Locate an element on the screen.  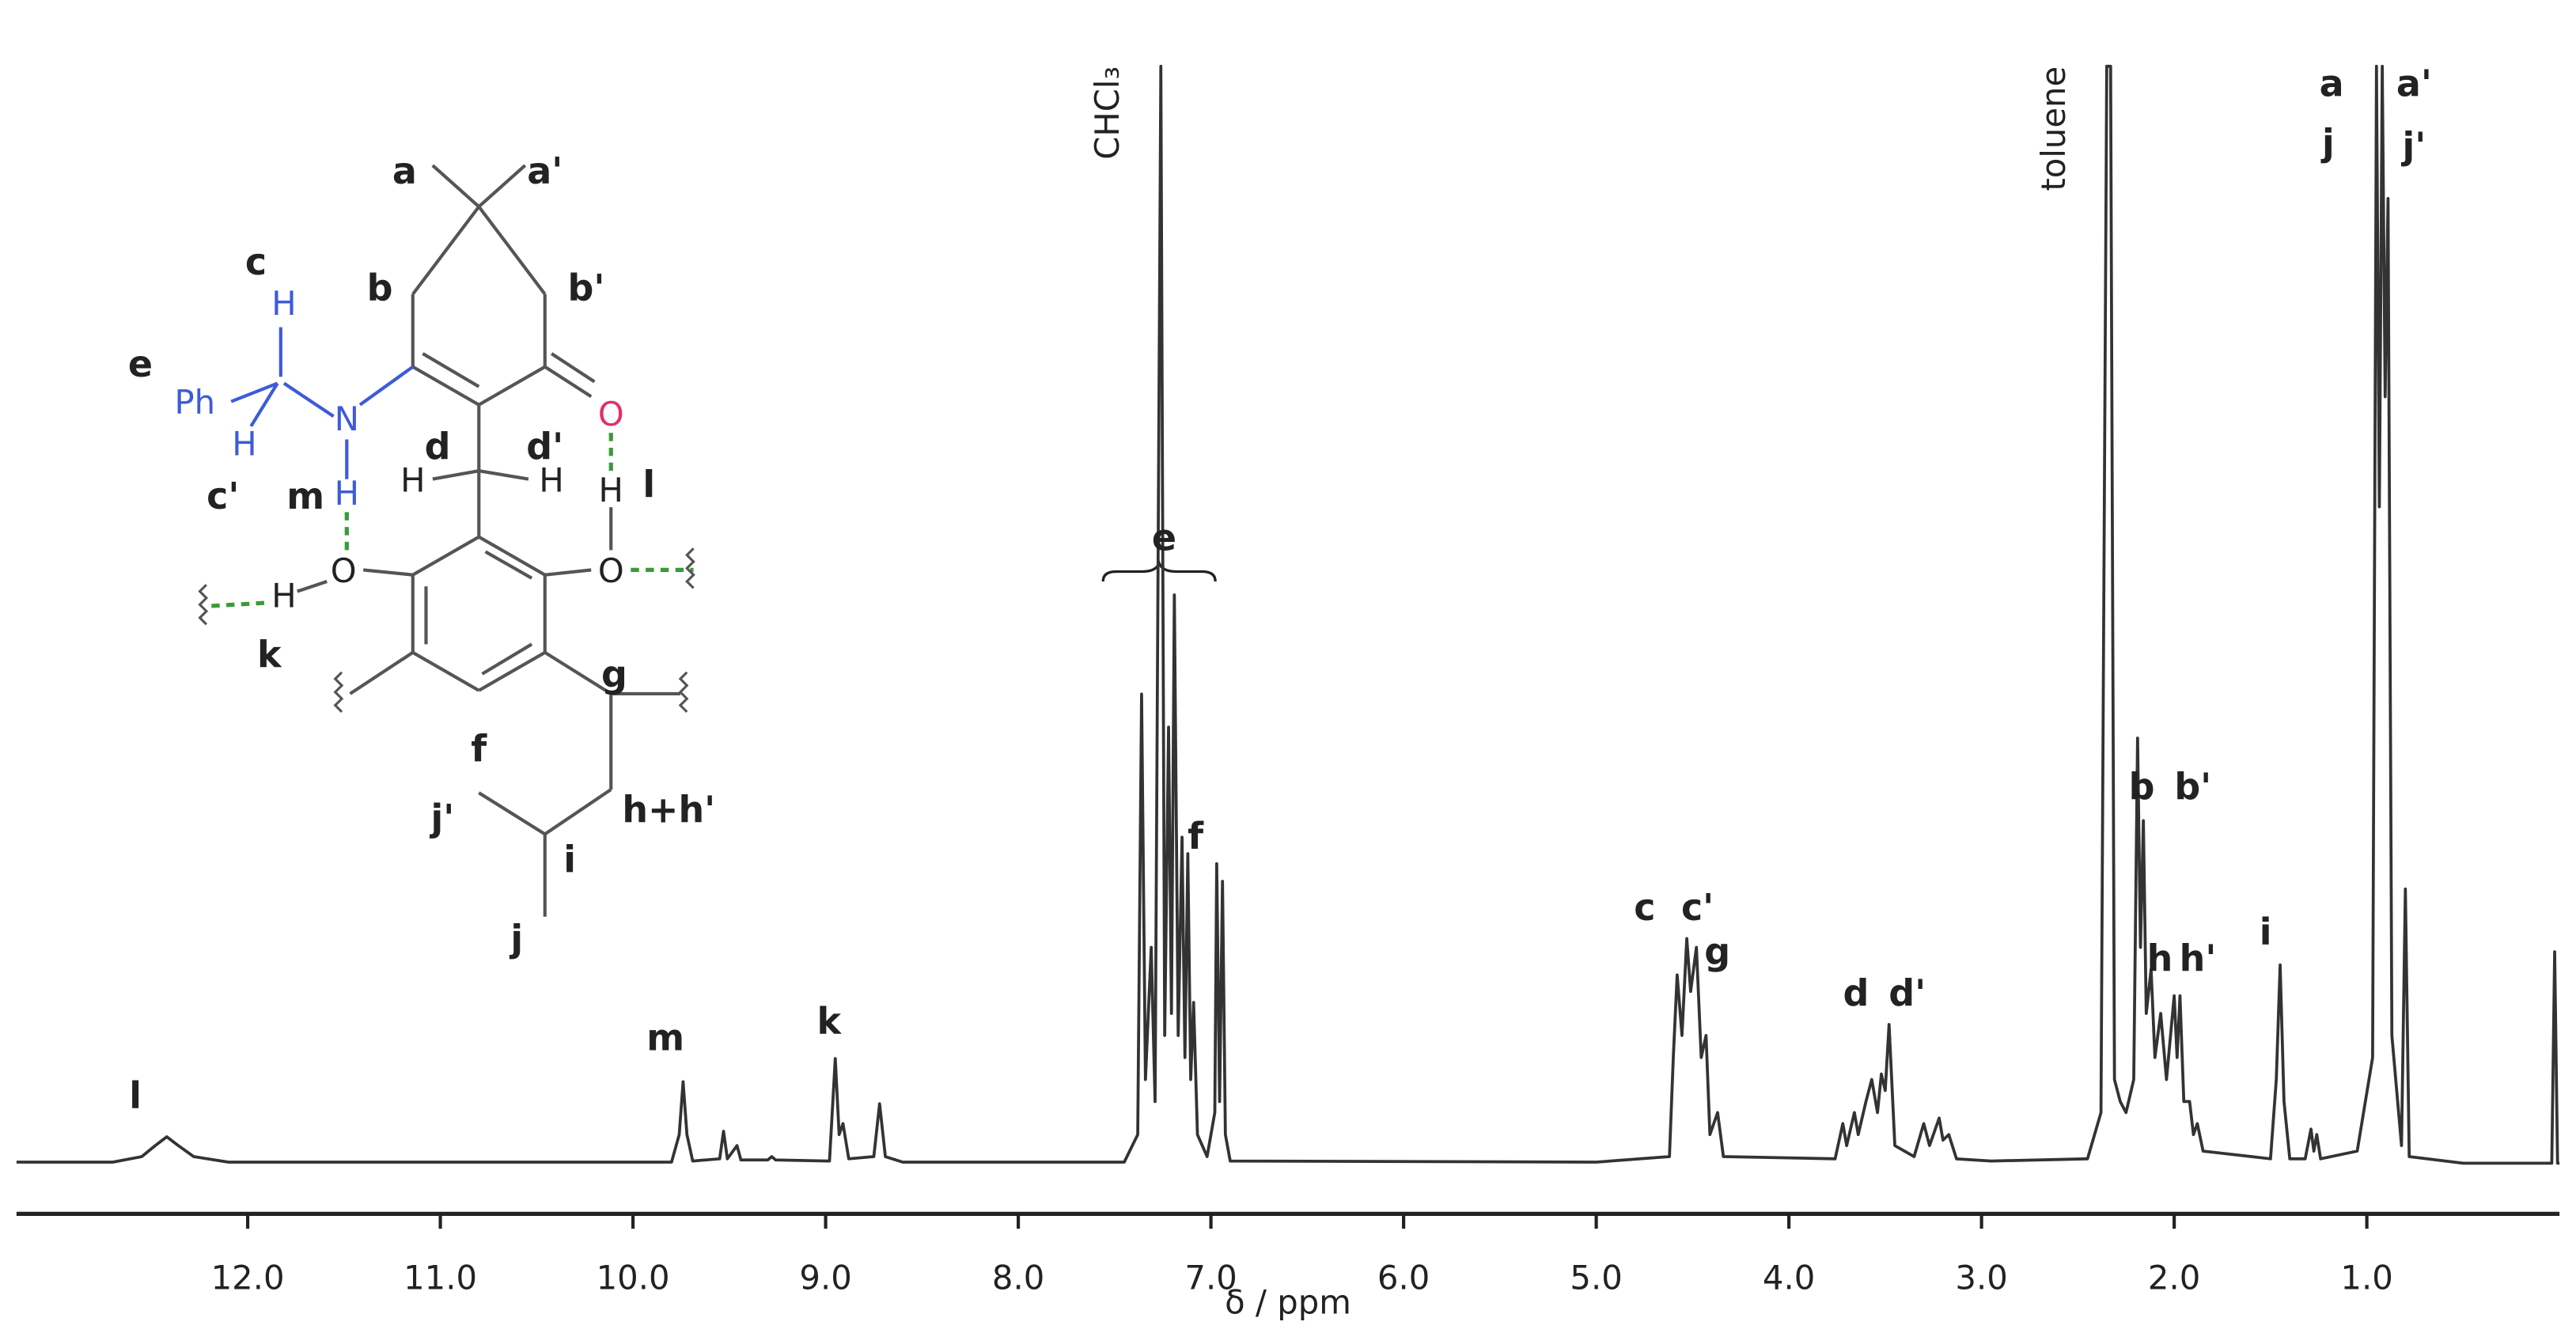
structure-label: j' is located at coordinates (441, 818).